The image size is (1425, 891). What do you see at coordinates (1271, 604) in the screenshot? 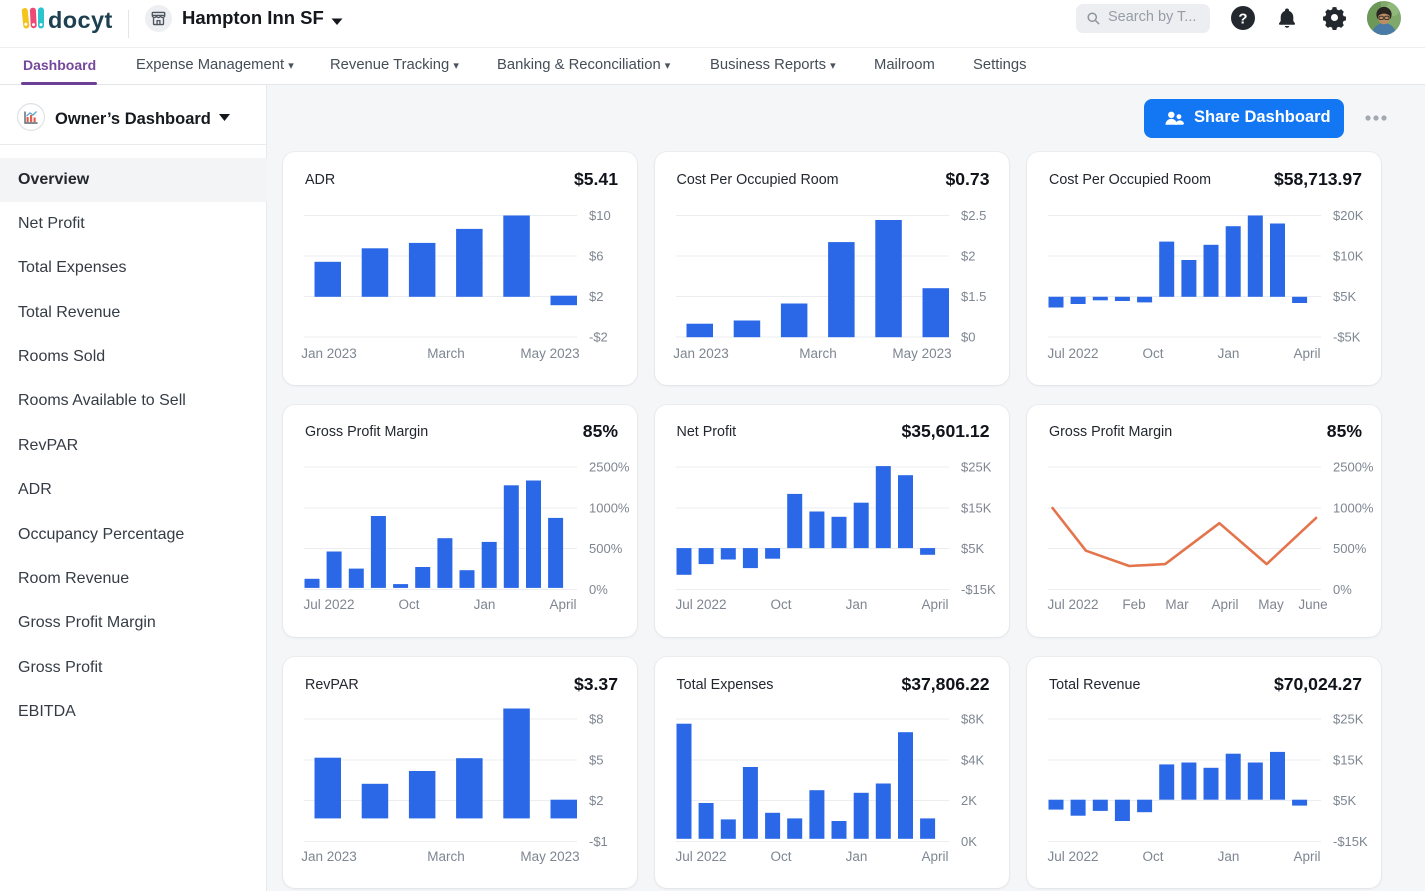
I see `svg-text: May` at bounding box center [1271, 604].